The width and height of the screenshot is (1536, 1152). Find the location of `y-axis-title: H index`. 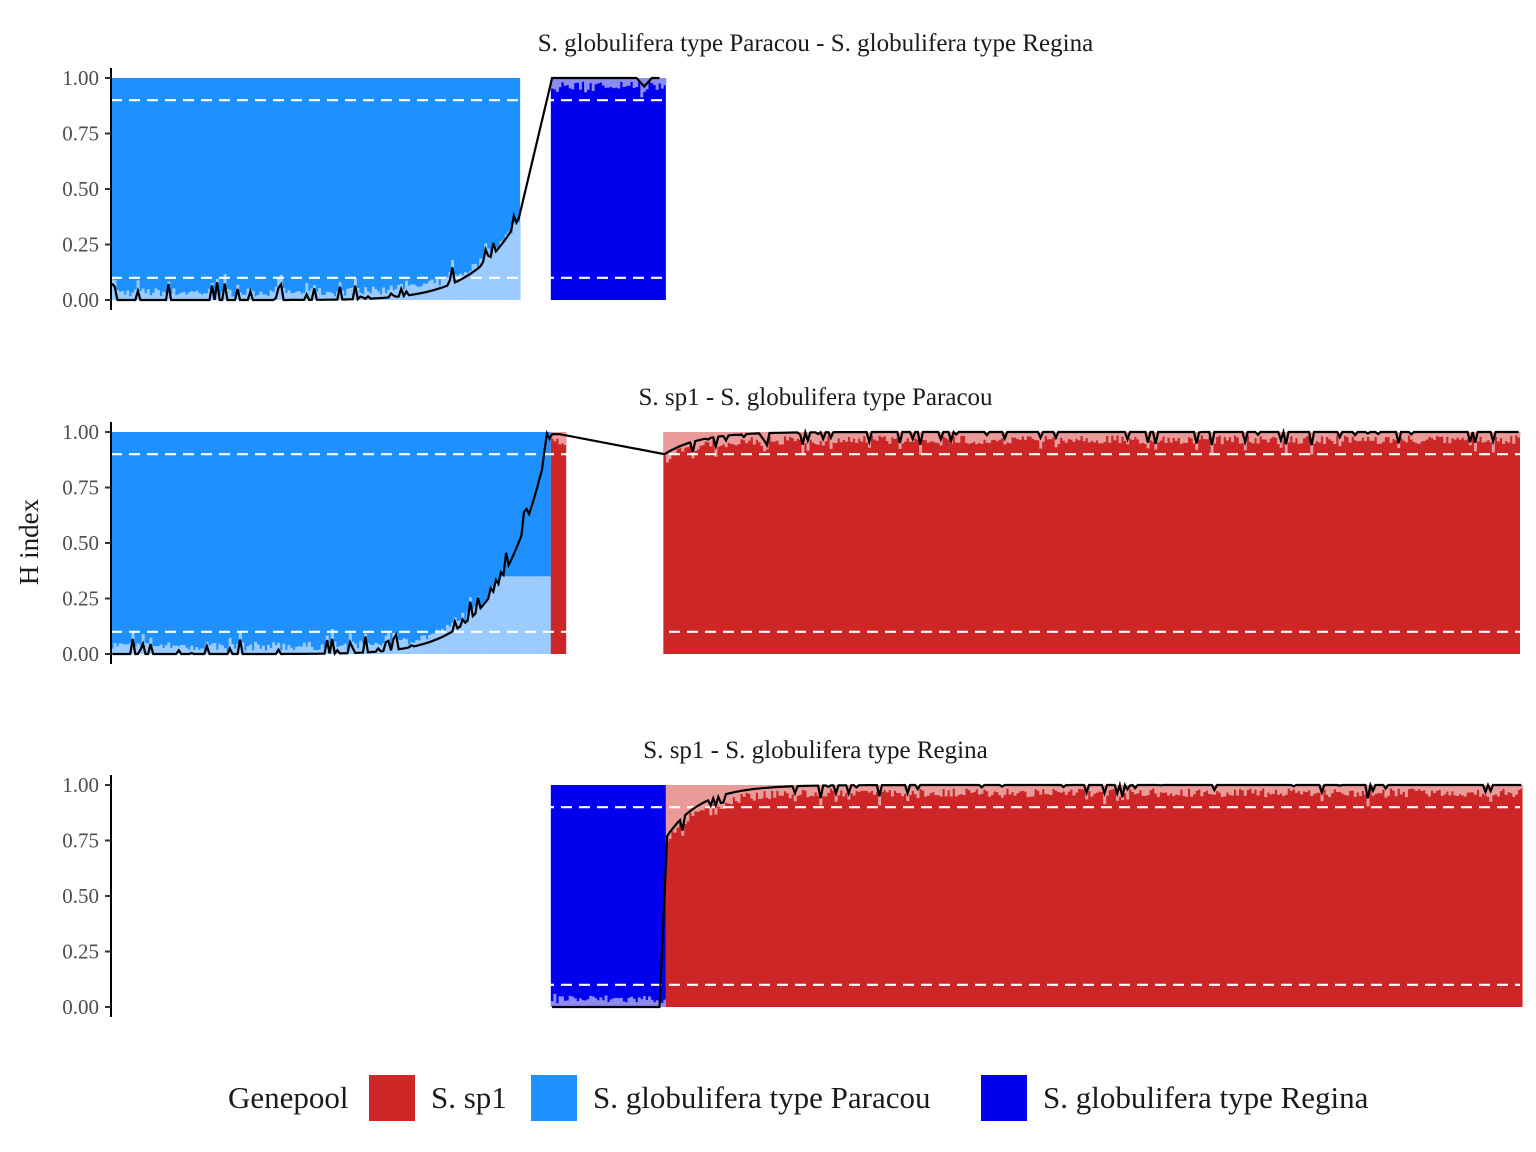

y-axis-title: H index is located at coordinates (29, 541).